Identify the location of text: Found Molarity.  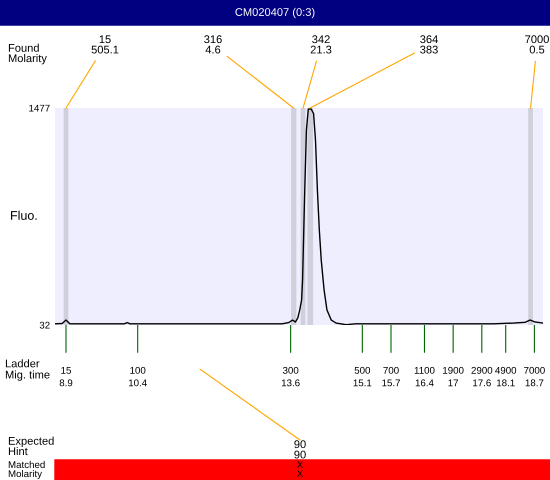
(27, 54).